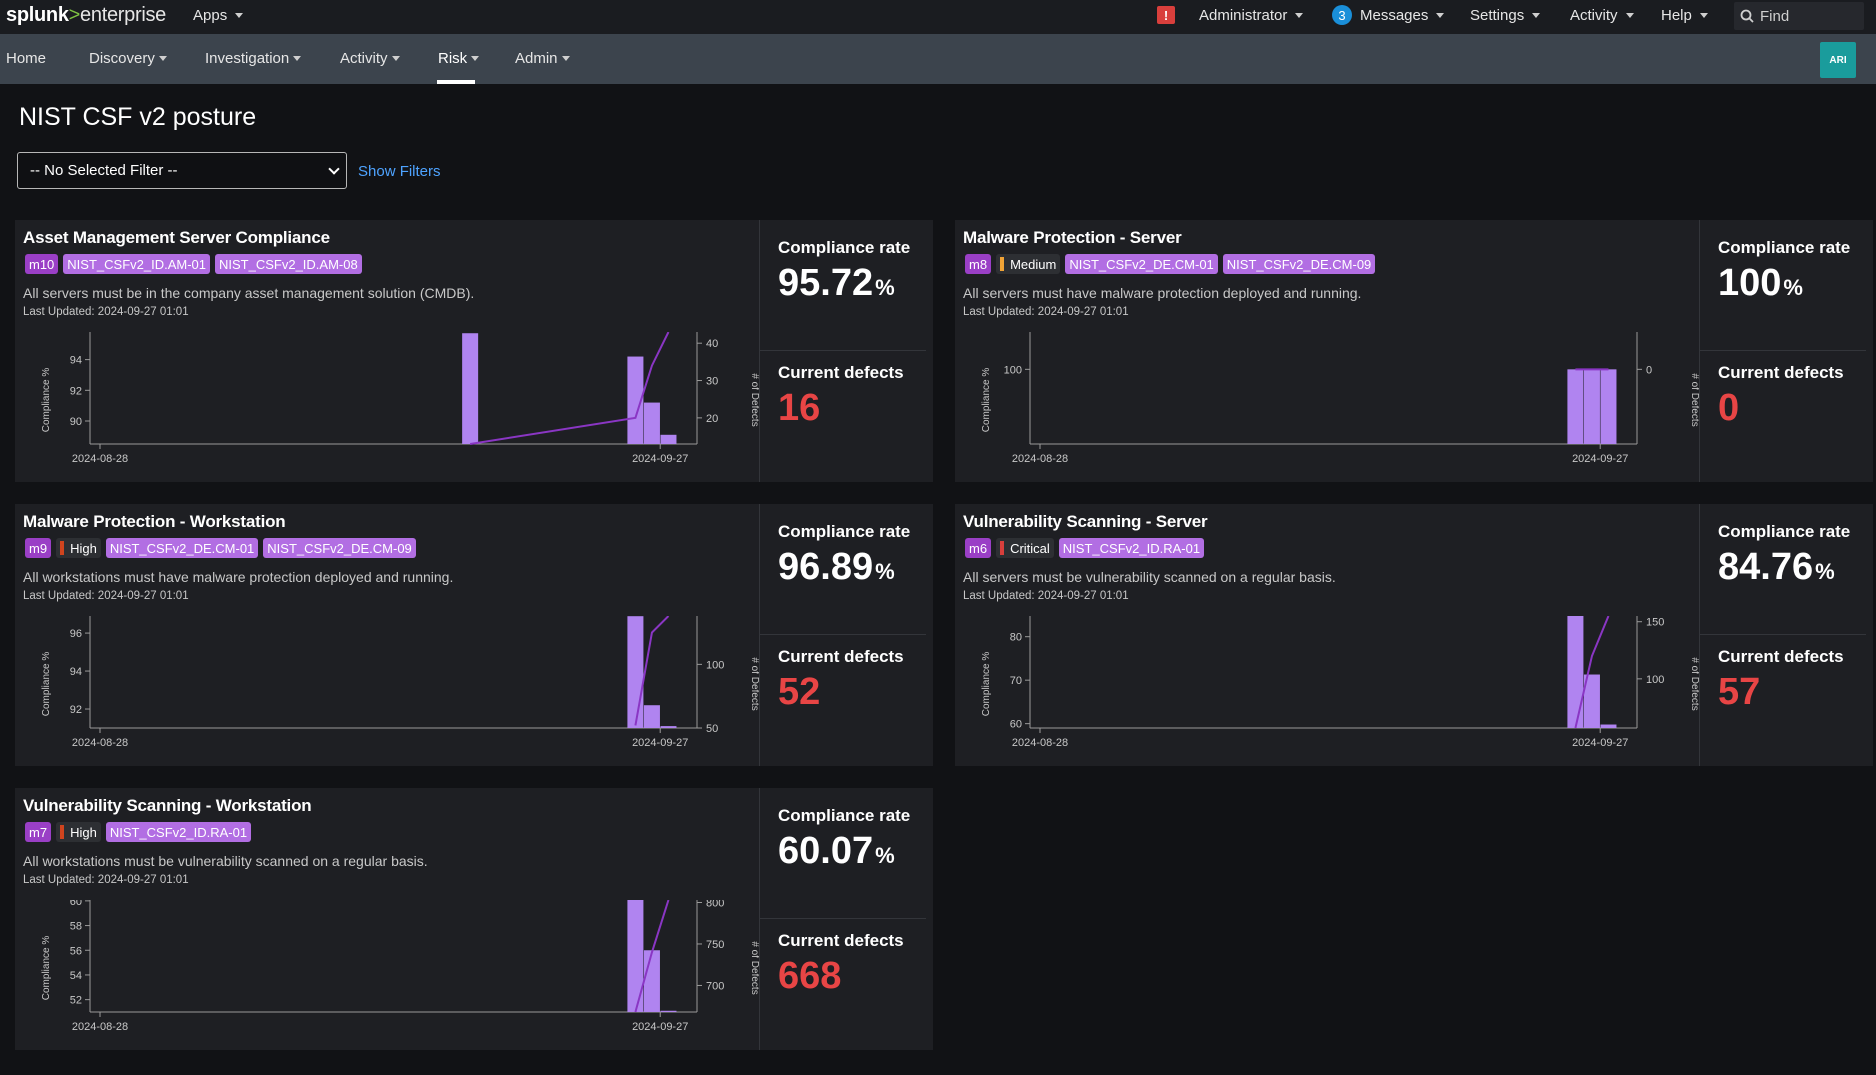 The height and width of the screenshot is (1075, 1876). What do you see at coordinates (1028, 264) in the screenshot?
I see `severity-tag: Medium` at bounding box center [1028, 264].